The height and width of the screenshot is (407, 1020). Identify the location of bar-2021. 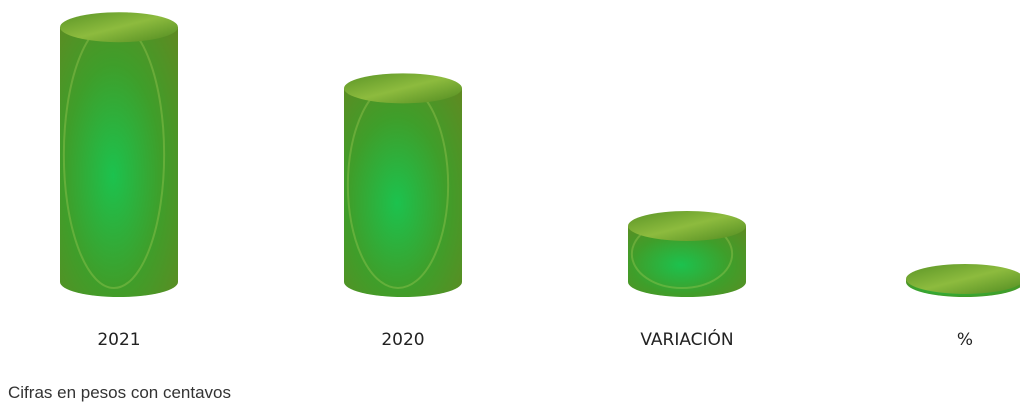
(119, 154).